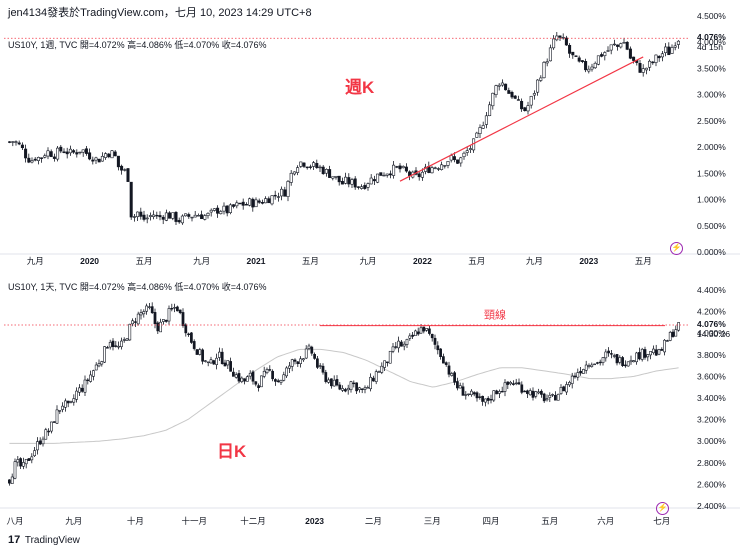  What do you see at coordinates (711, 95) in the screenshot?
I see `y-tick-label: 3.000%` at bounding box center [711, 95].